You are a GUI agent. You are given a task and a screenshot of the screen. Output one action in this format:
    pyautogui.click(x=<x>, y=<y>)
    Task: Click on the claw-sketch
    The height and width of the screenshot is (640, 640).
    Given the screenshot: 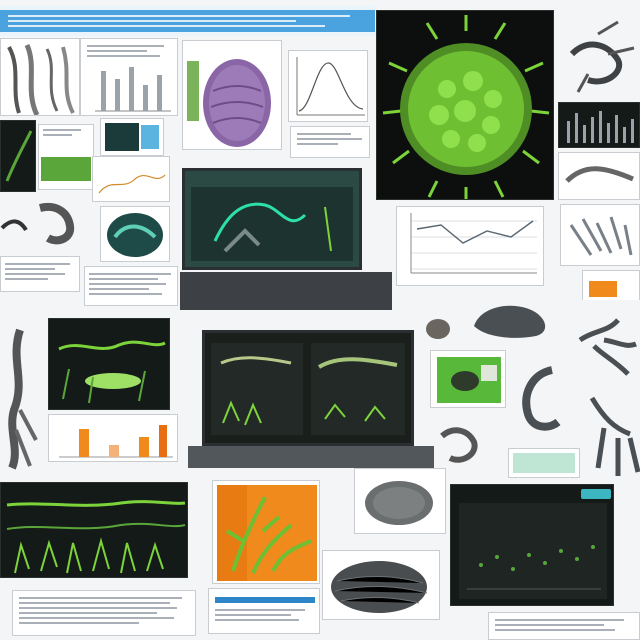 What is the action you would take?
    pyautogui.click(x=614, y=436)
    